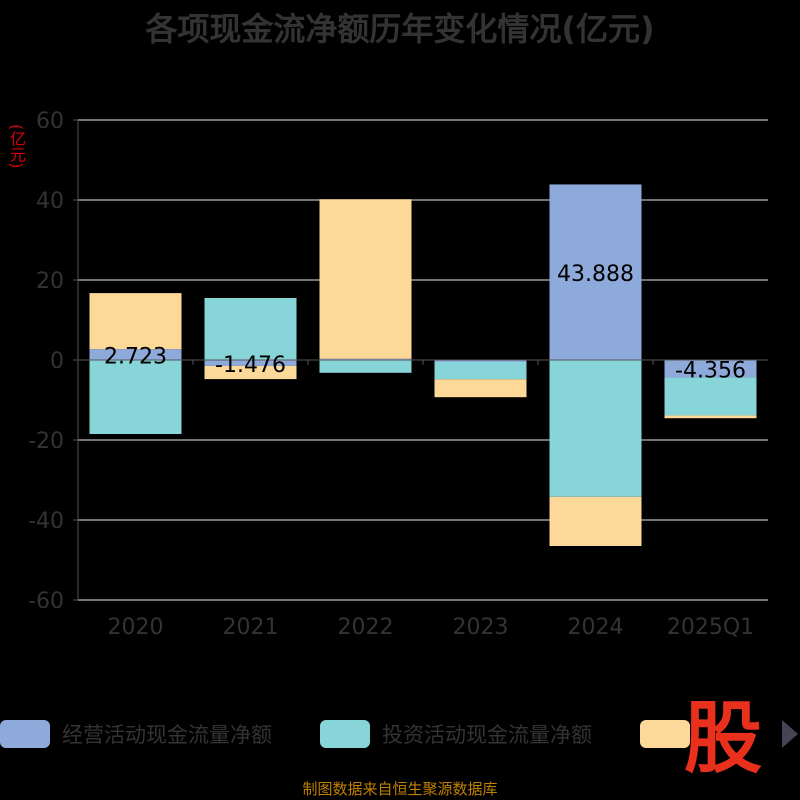  I want to click on data-label: 2.723, so click(135, 357).